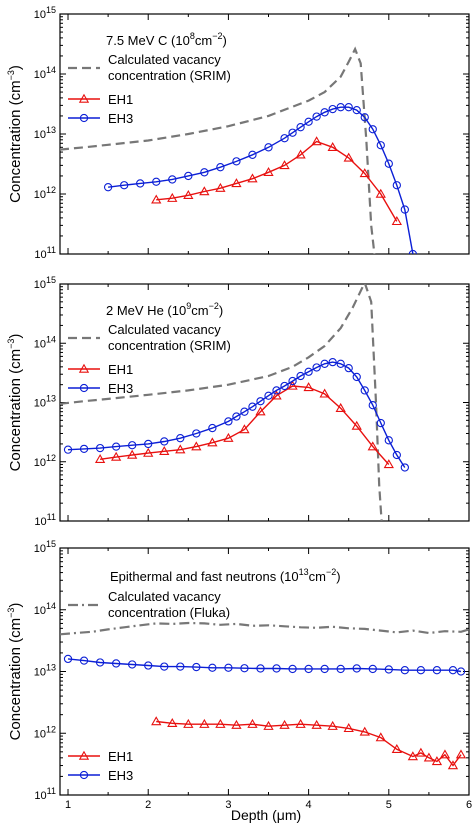  I want to click on panel-title-unit: cm, so click(317, 576).